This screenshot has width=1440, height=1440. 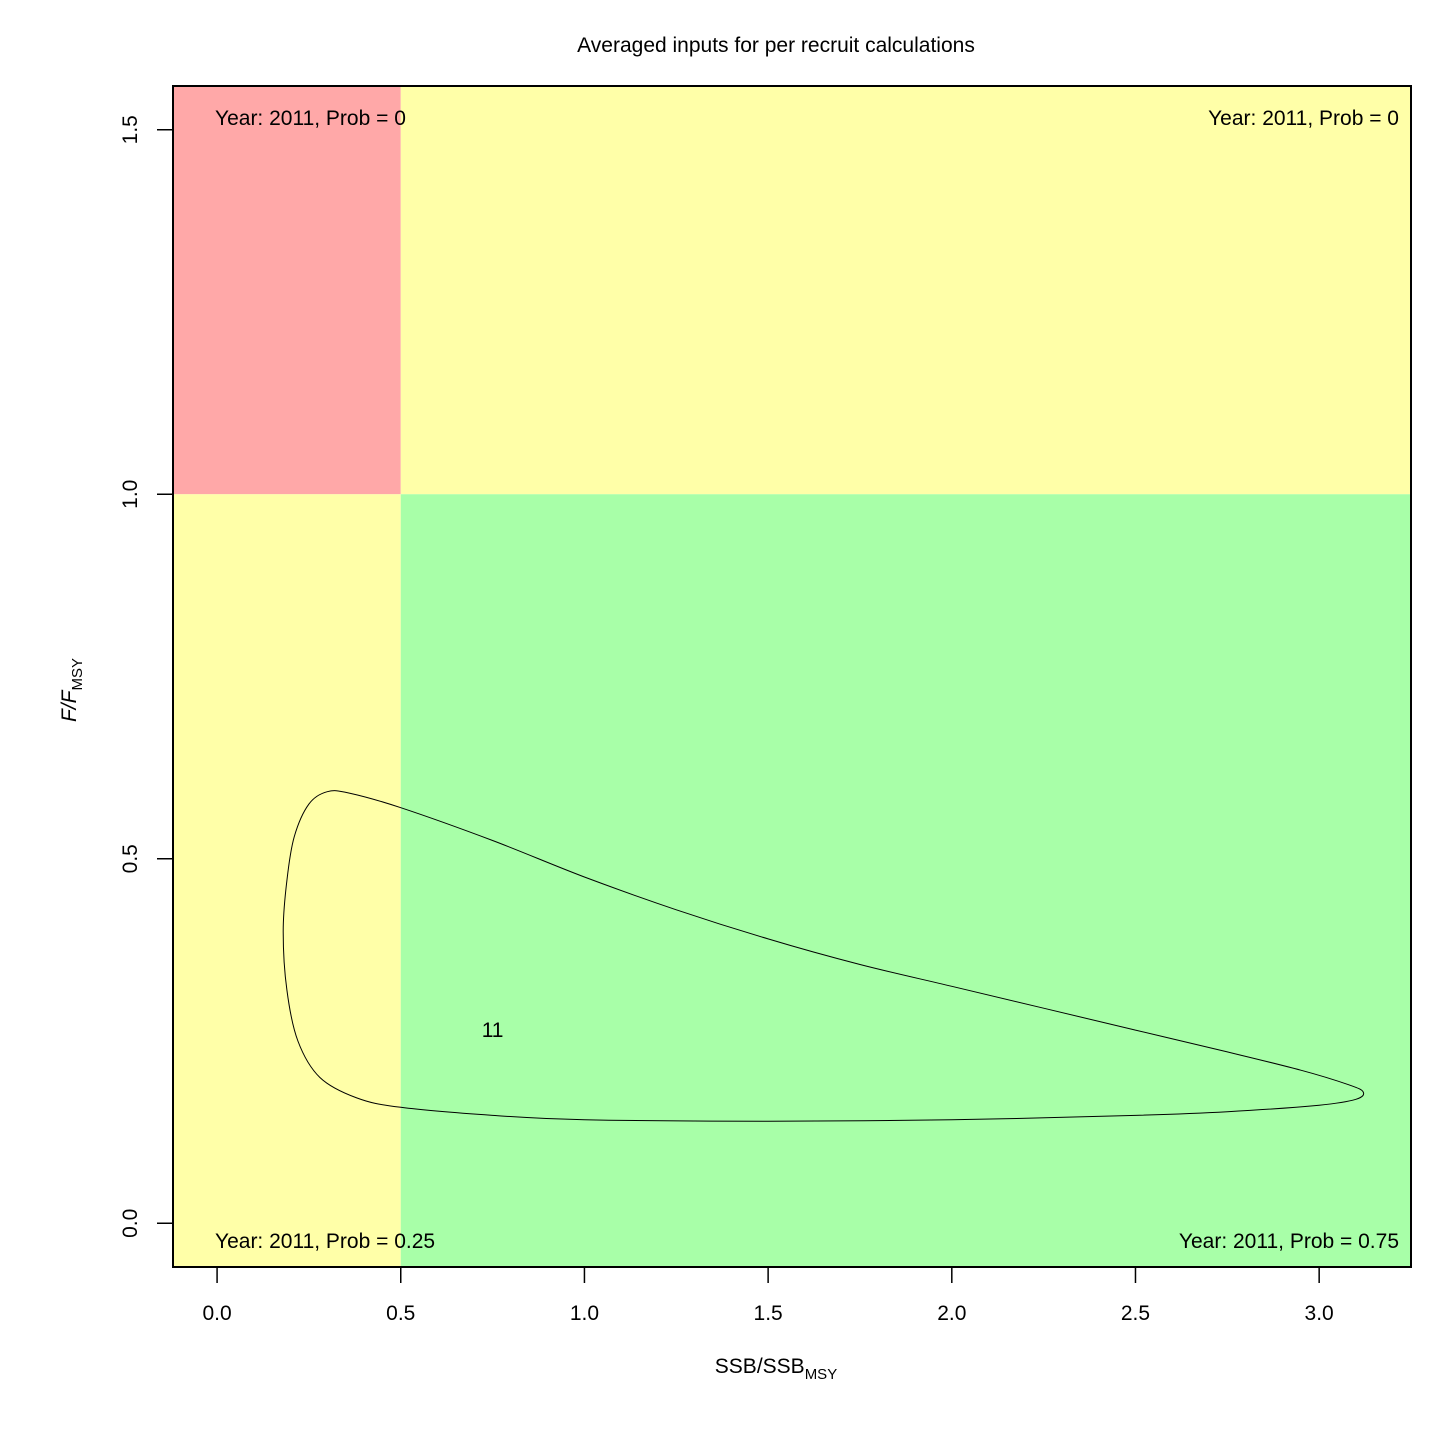 I want to click on y-axis-label-main: F/F, so click(x=69, y=705).